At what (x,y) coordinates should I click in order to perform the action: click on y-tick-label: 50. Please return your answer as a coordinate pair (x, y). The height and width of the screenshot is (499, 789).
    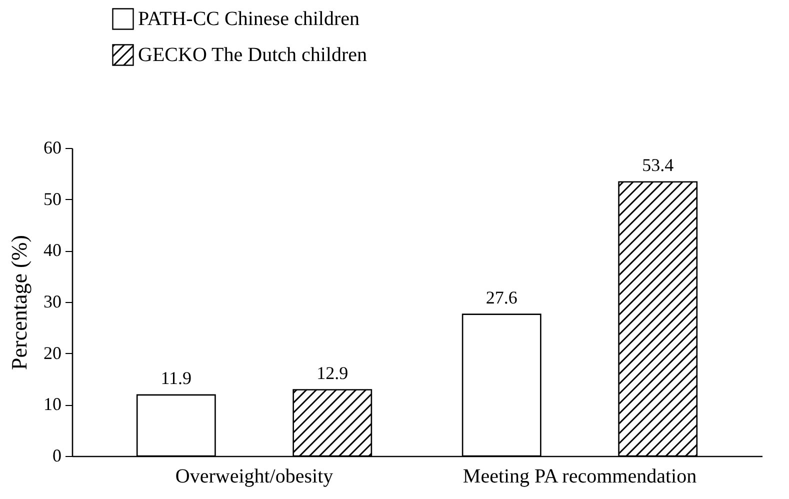
    Looking at the image, I should click on (53, 198).